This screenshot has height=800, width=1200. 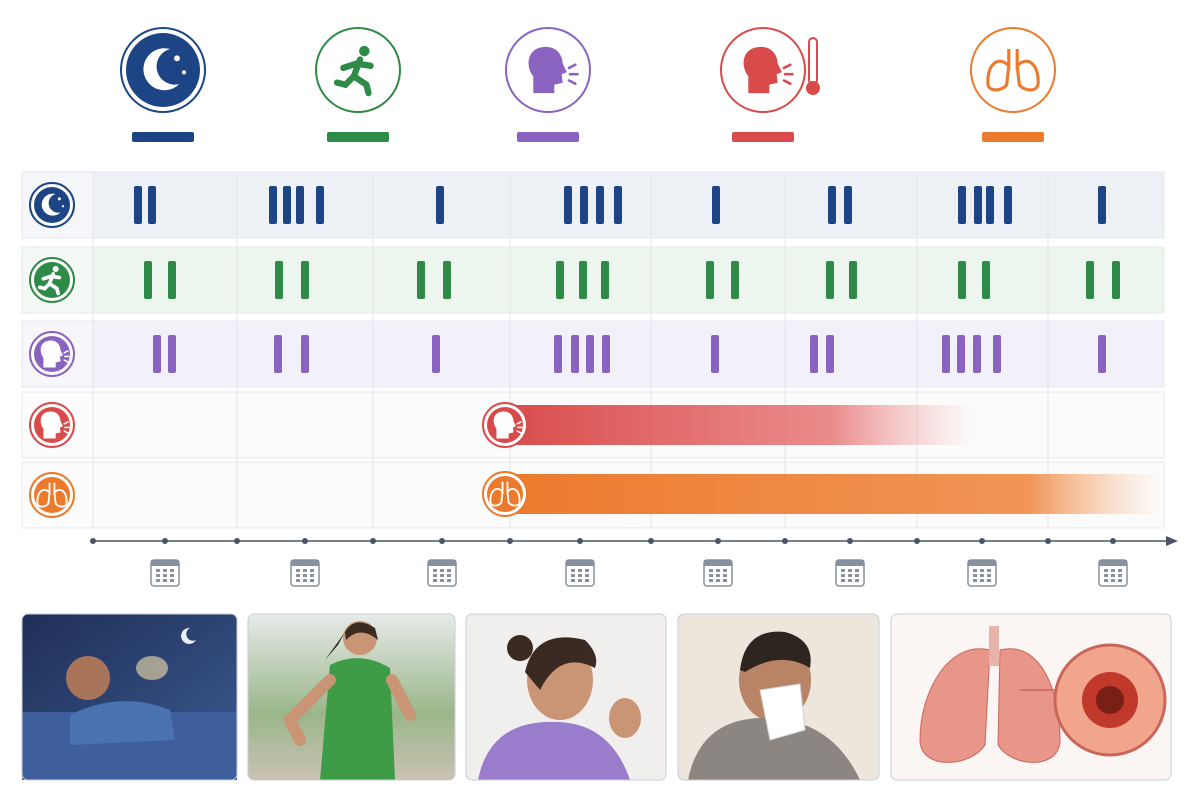 I want to click on airway-inner, so click(x=1110, y=700).